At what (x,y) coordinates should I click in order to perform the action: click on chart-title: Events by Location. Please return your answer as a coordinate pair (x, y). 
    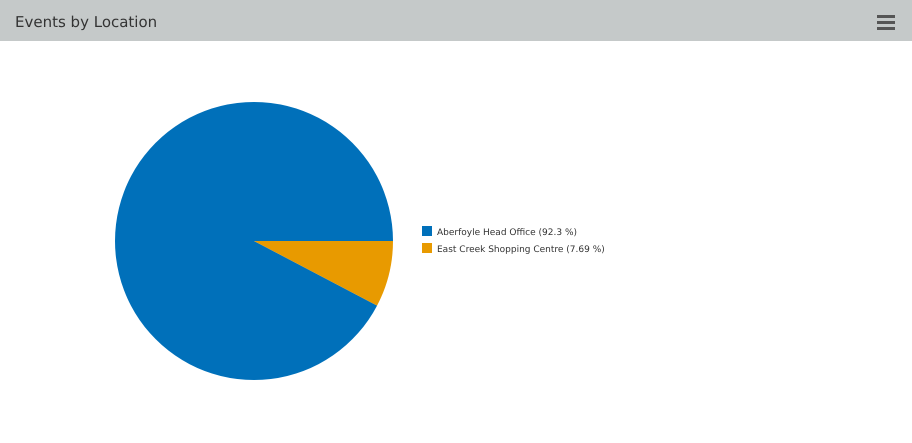
    Looking at the image, I should click on (86, 22).